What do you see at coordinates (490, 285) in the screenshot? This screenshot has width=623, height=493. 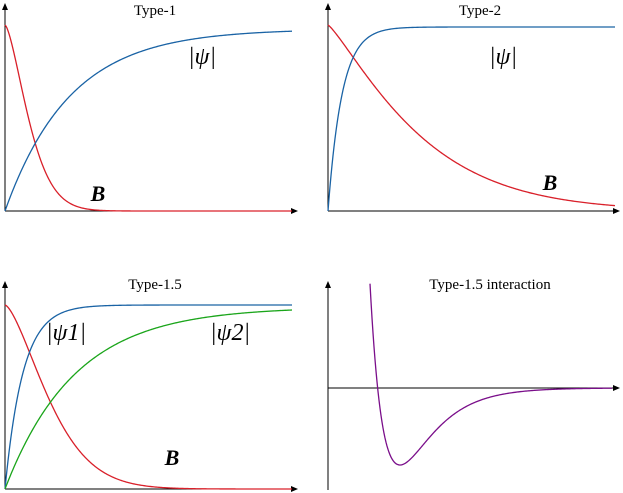 I see `panel-title: Type-1.5 interaction` at bounding box center [490, 285].